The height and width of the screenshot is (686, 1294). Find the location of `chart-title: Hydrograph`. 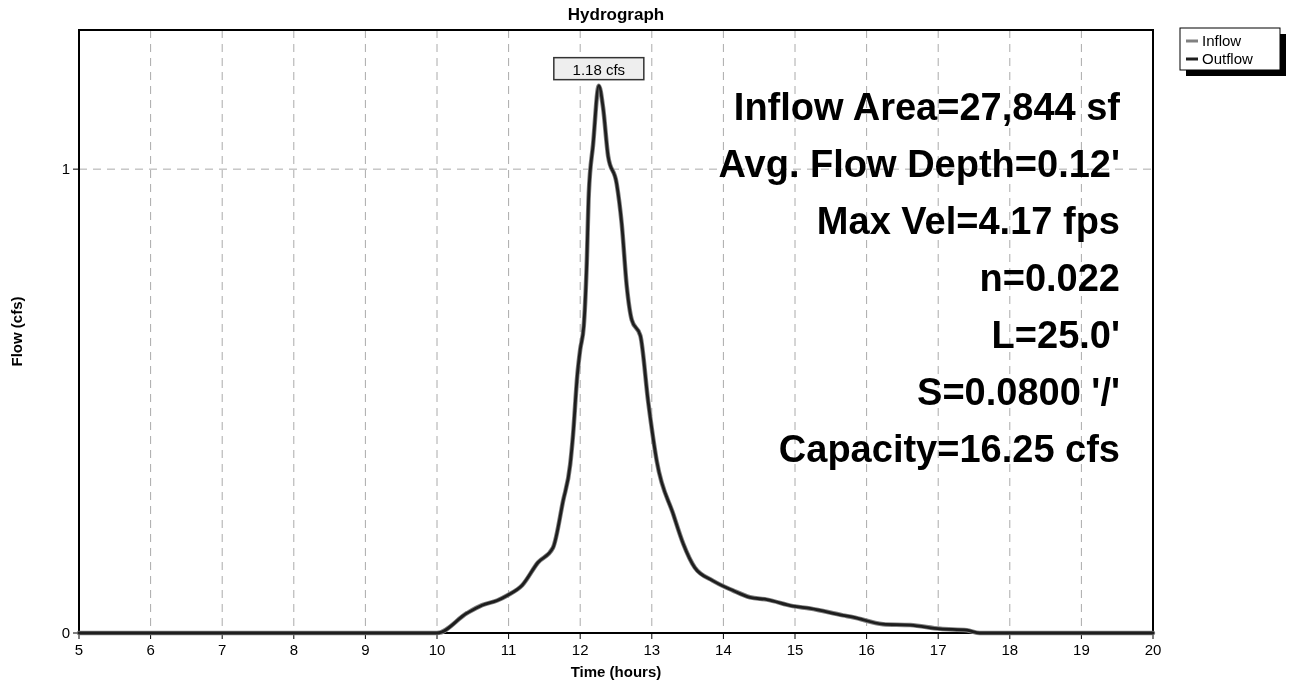

chart-title: Hydrograph is located at coordinates (616, 14).